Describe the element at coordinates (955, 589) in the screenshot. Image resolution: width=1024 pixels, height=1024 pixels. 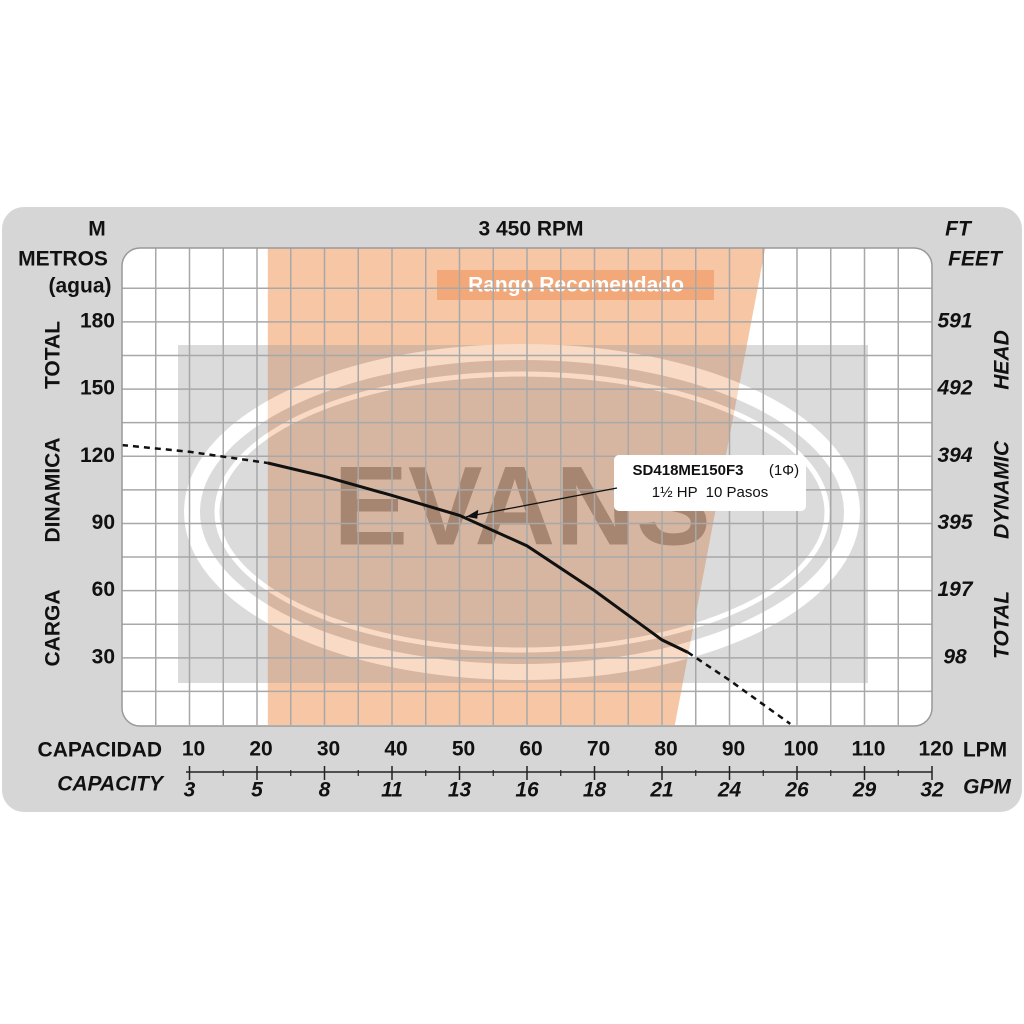
I see `y2-tick-label: 197` at that location.